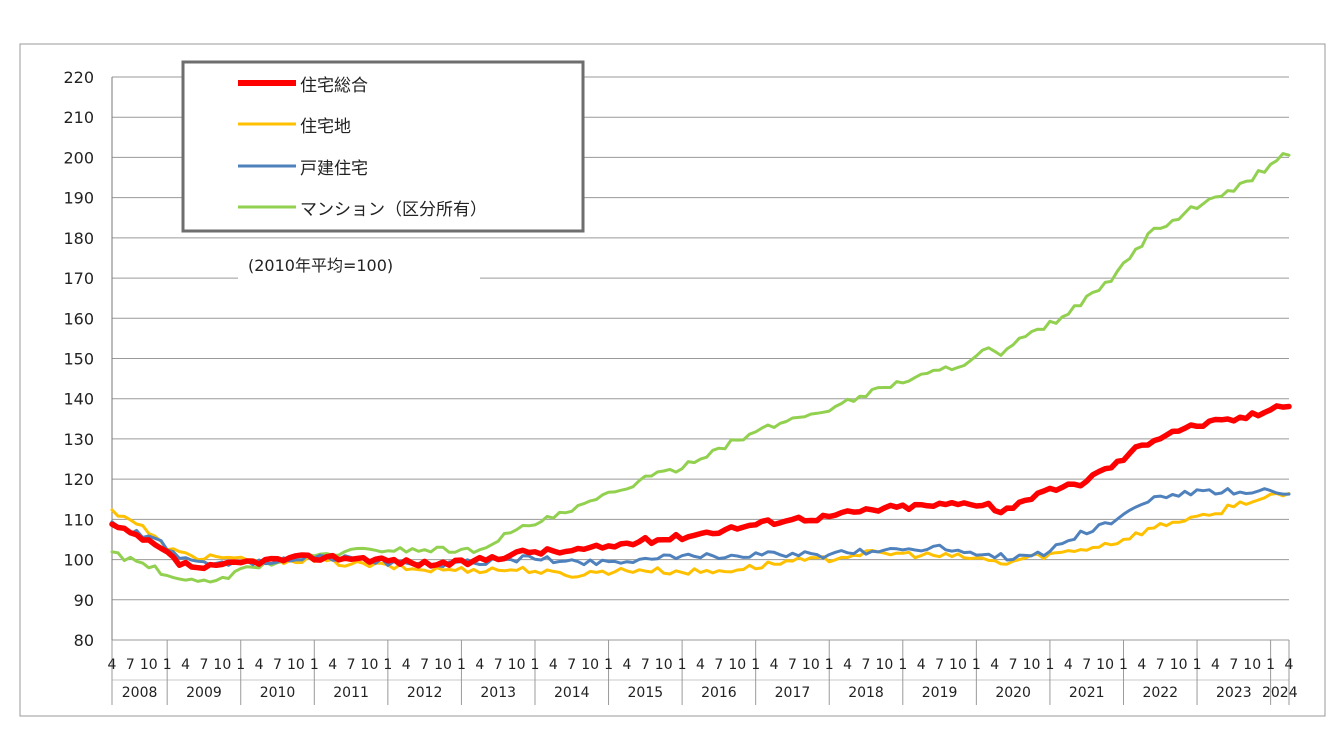  What do you see at coordinates (1280, 693) in the screenshot?
I see `x-year-label: 2024` at bounding box center [1280, 693].